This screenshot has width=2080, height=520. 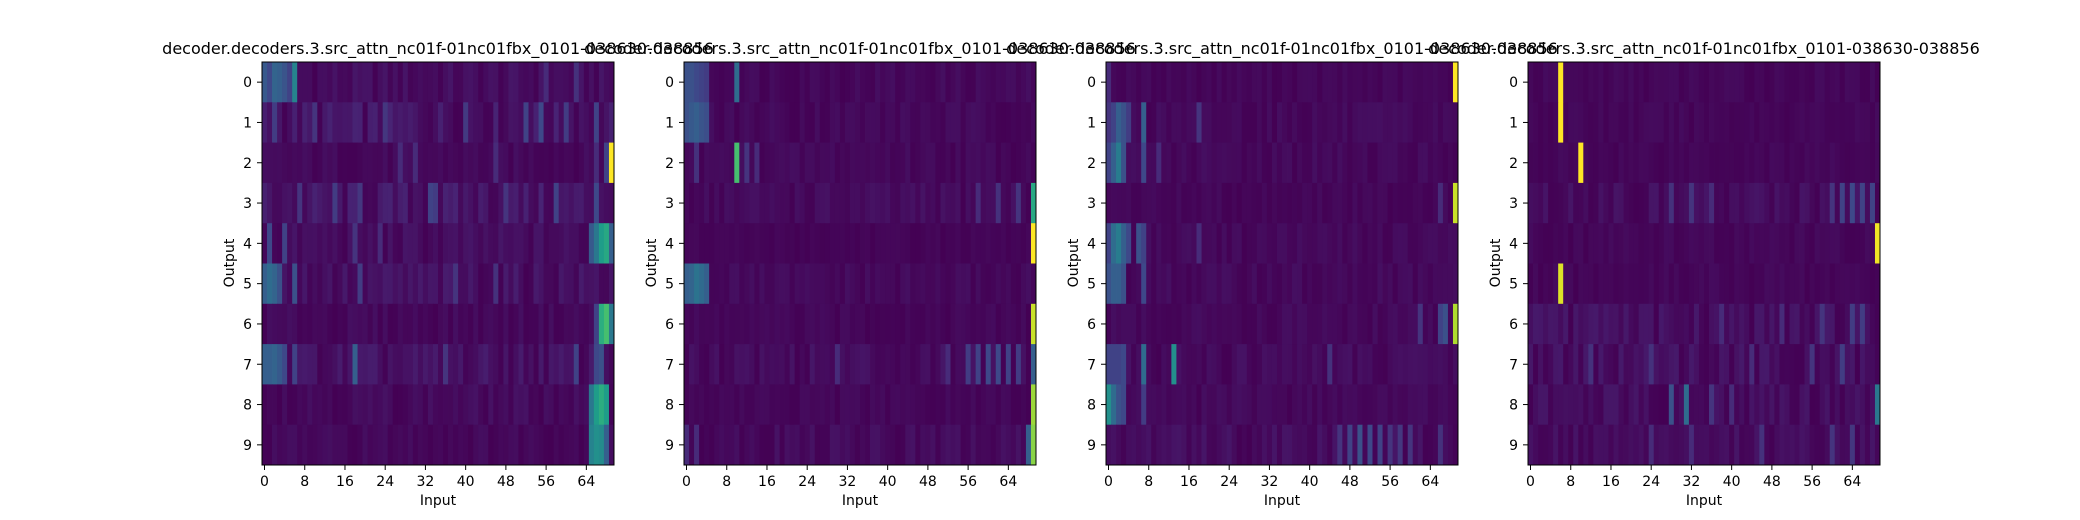 What do you see at coordinates (1611, 482) in the screenshot?
I see `x-tick-label: 16` at bounding box center [1611, 482].